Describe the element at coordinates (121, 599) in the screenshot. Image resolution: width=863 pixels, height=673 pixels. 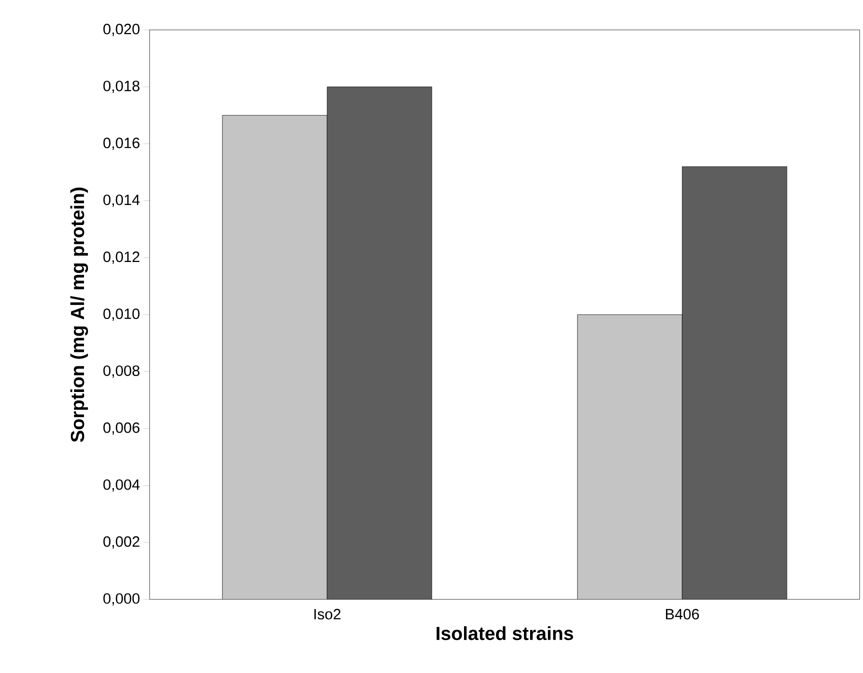
I see `y-tick-label: 0,000` at that location.